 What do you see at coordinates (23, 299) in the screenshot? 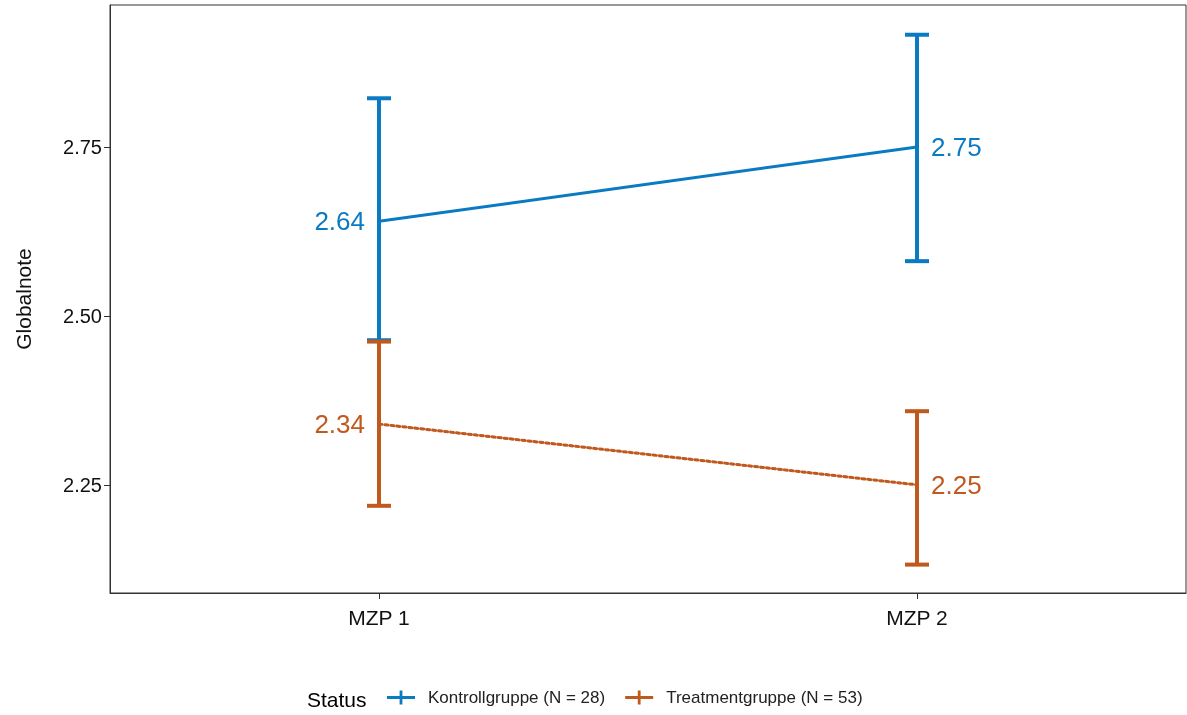
I see `y-axis-title: Globalnote` at bounding box center [23, 299].